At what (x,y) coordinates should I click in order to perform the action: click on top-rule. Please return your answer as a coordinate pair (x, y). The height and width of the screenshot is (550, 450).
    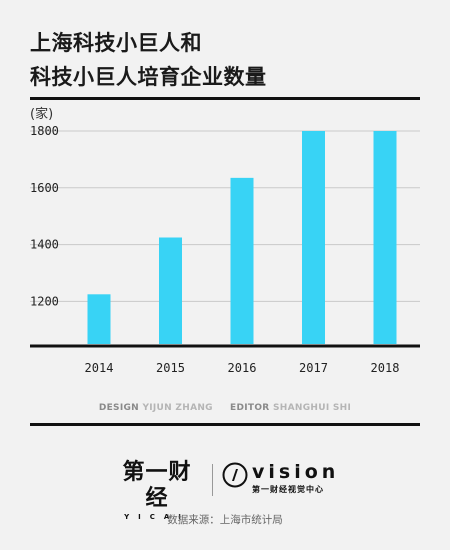
    Looking at the image, I should click on (225, 98).